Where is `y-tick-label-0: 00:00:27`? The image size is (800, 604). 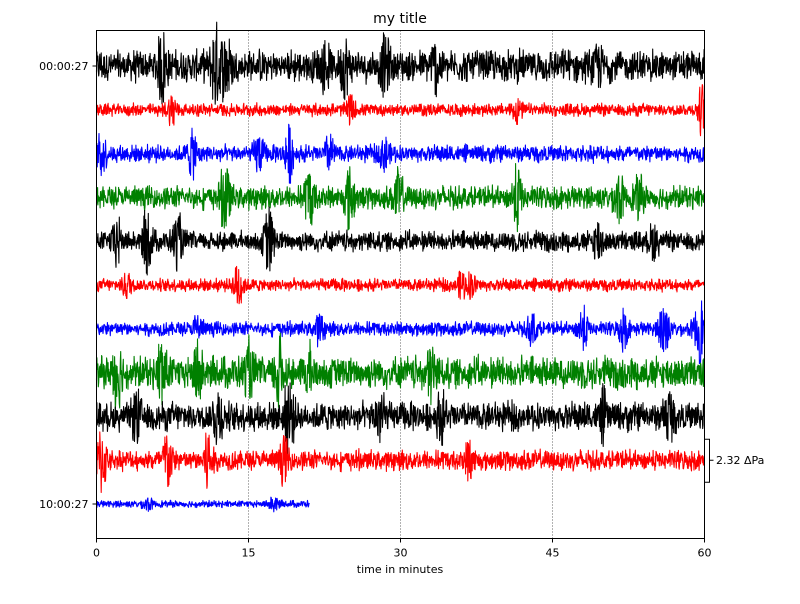 y-tick-label-0: 00:00:27 is located at coordinates (63, 66).